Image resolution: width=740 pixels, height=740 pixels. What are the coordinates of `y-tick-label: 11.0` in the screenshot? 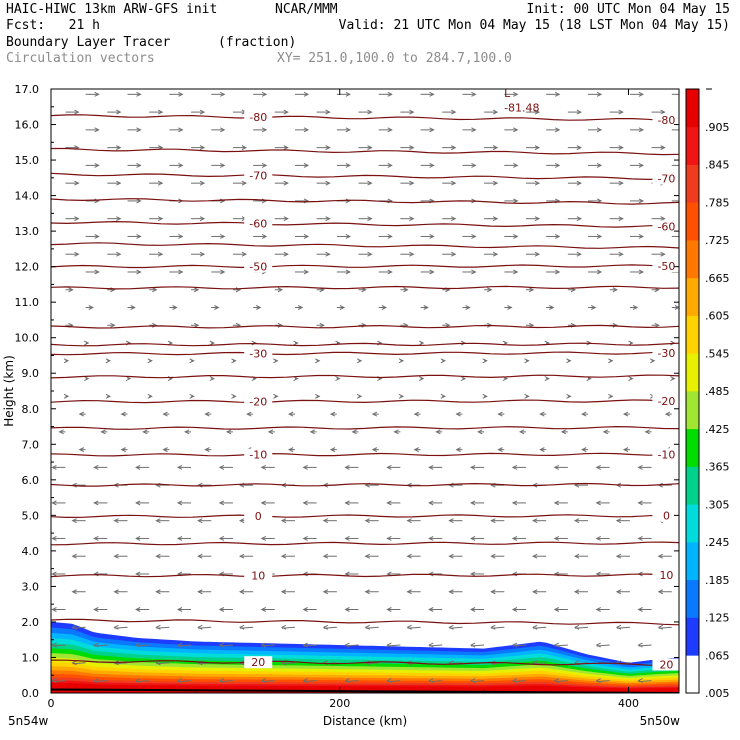 It's located at (27, 302).